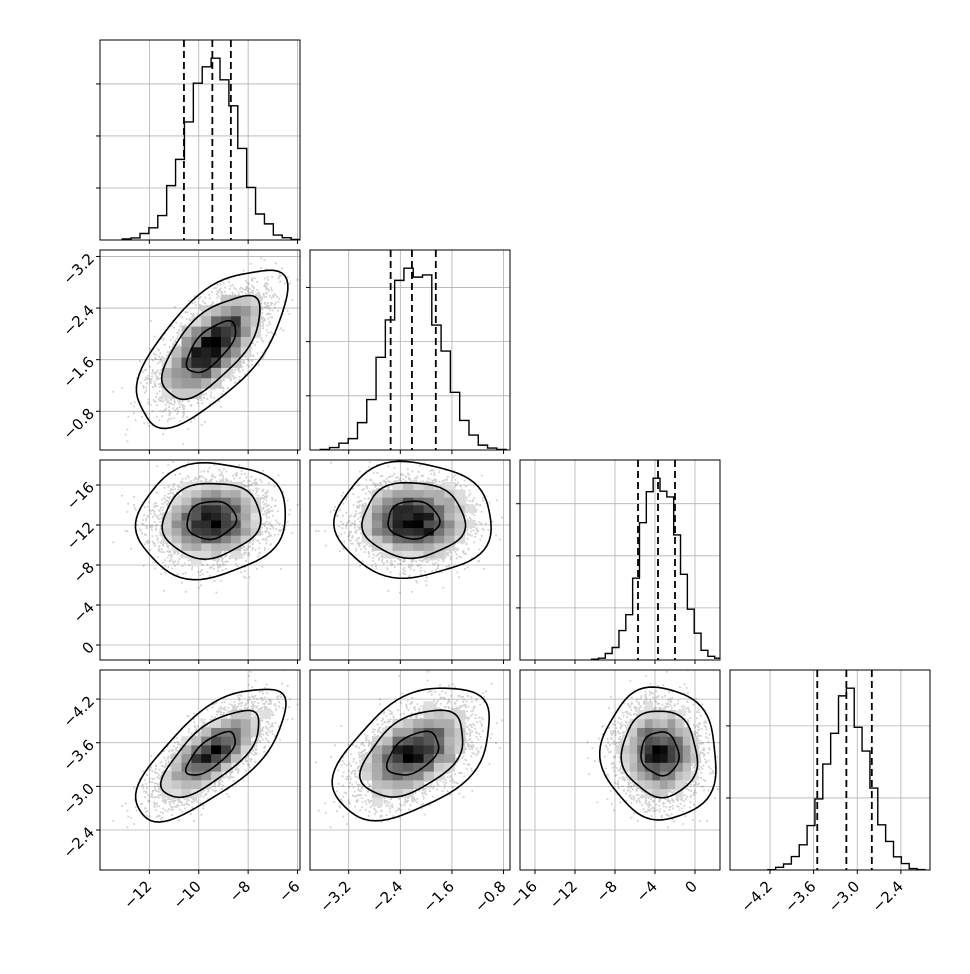  I want to click on panel-content, so click(830, 770).